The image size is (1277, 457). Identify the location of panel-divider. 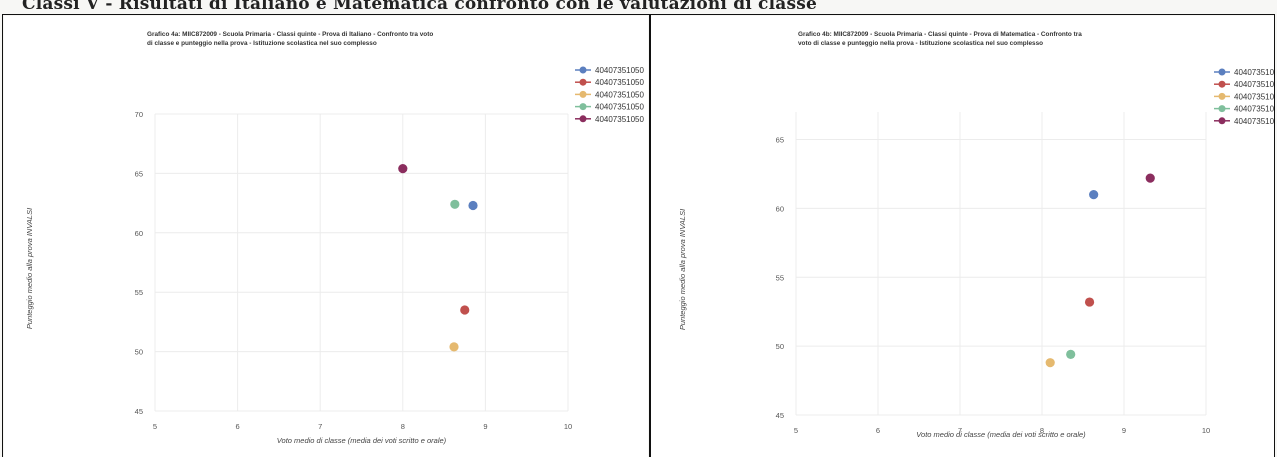
(650, 235).